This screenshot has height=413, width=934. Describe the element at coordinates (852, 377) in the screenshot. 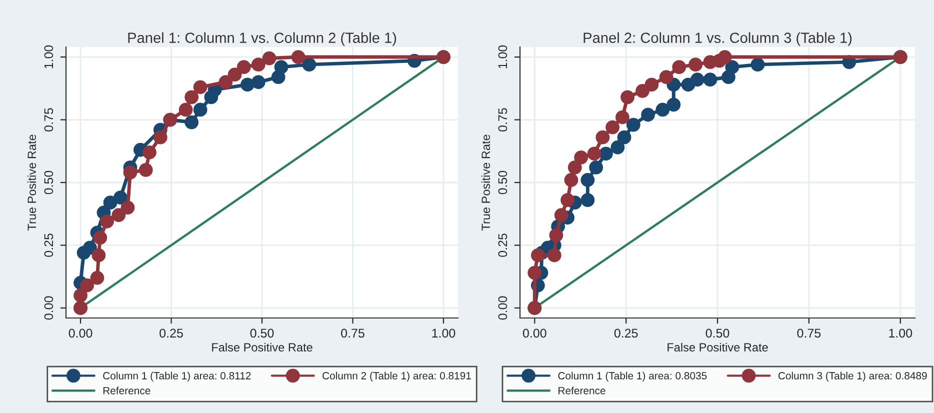

I see `legend-label: Column 3 (Table 1) area: 0.8489` at that location.